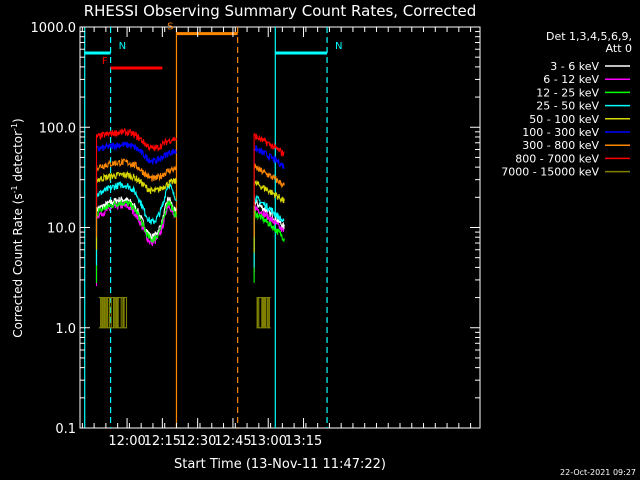 This screenshot has height=480, width=640. What do you see at coordinates (598, 472) in the screenshot?
I see `timestamp: 22-Oct-2021 09:27` at bounding box center [598, 472].